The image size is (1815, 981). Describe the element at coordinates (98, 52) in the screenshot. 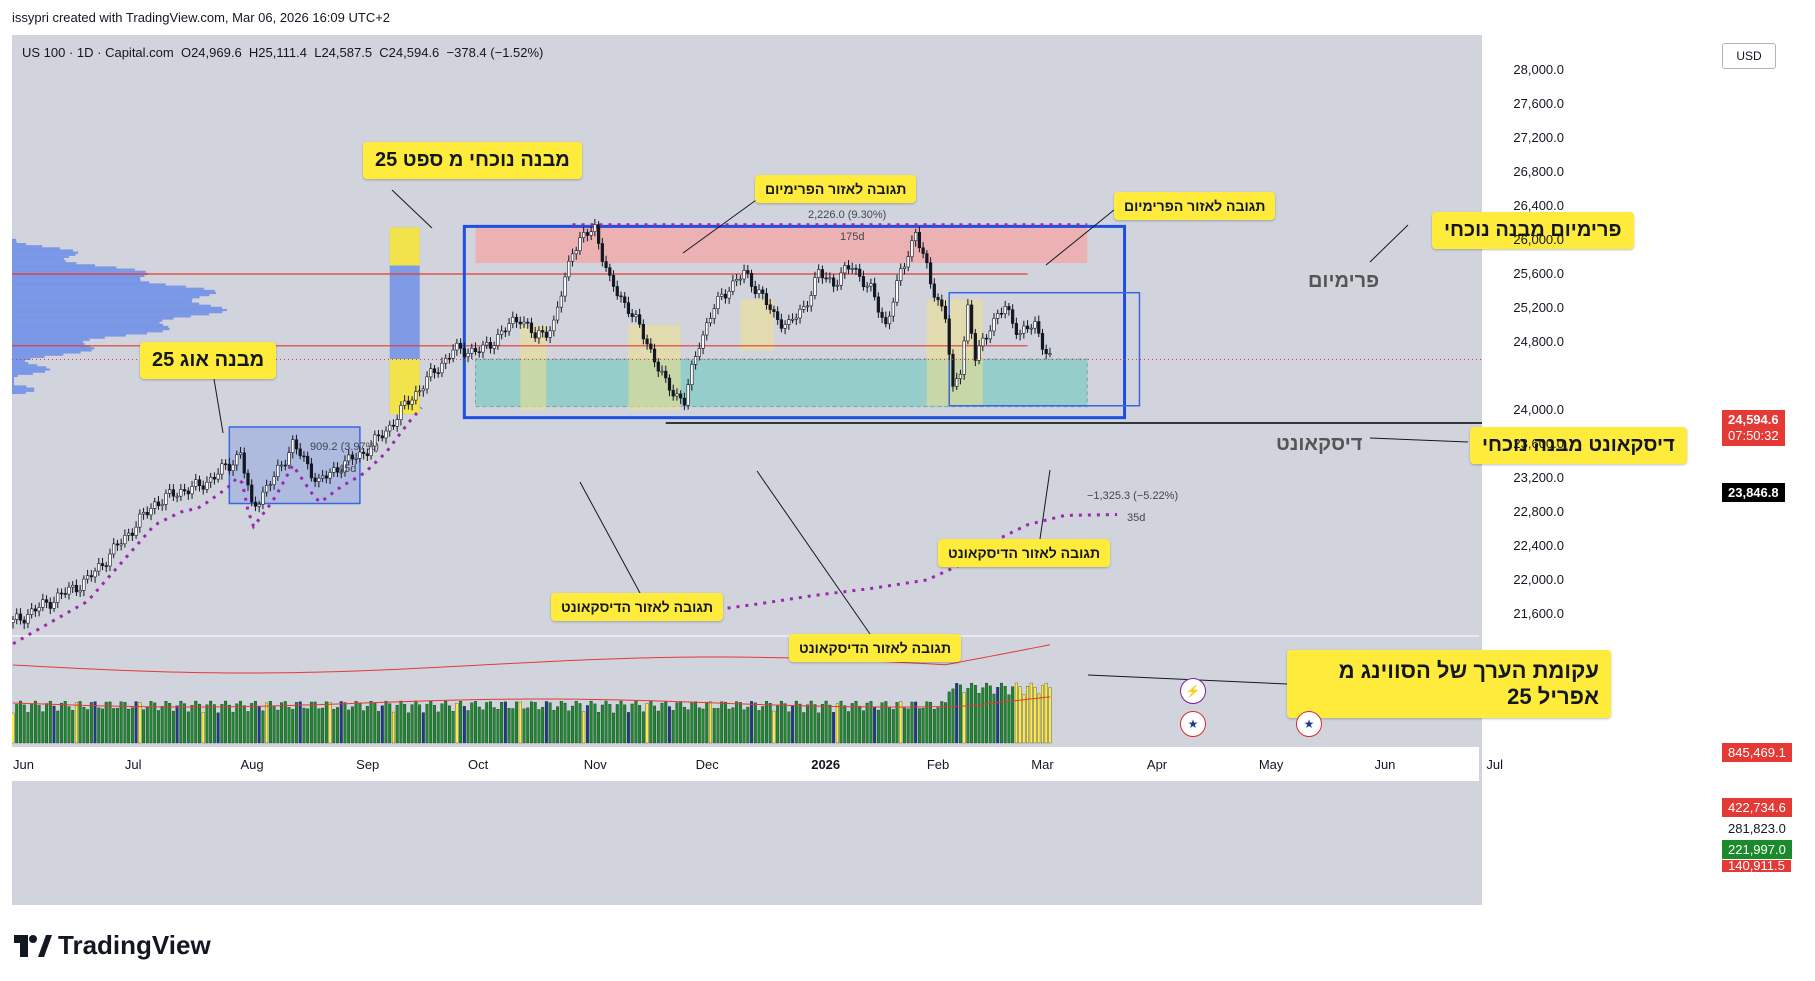

I see `symbol-title: US 100 · 1D · Capital.com` at that location.